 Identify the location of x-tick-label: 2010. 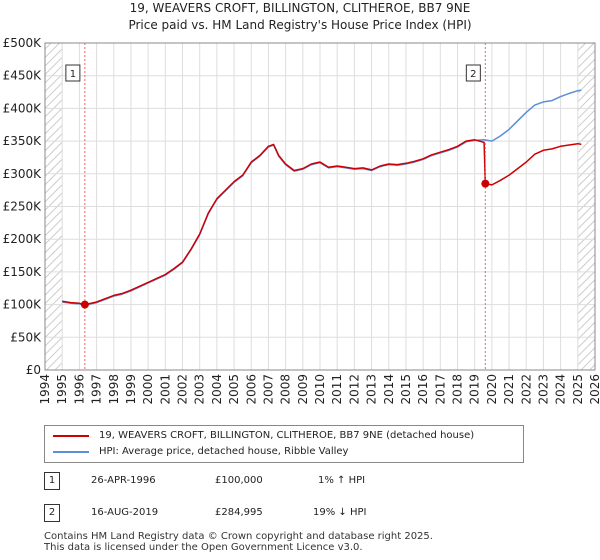
(320, 389).